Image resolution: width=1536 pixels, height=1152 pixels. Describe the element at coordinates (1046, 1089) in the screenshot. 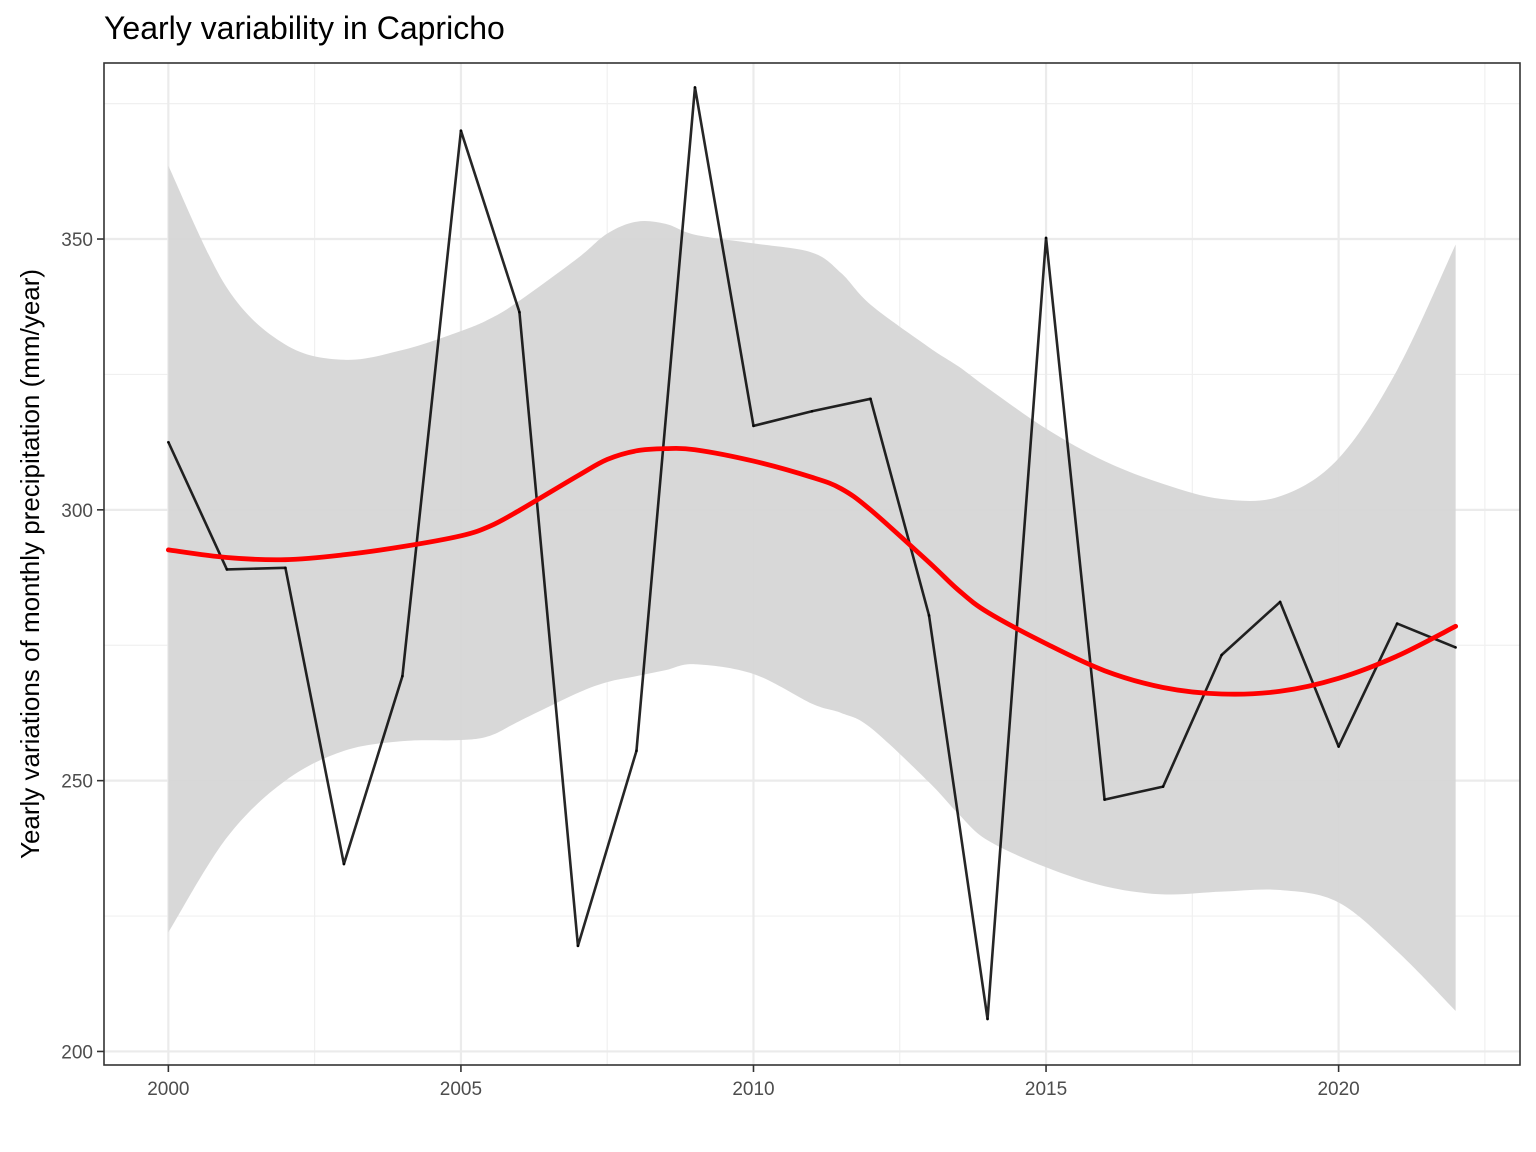

I see `x-tick-label: 2015` at that location.